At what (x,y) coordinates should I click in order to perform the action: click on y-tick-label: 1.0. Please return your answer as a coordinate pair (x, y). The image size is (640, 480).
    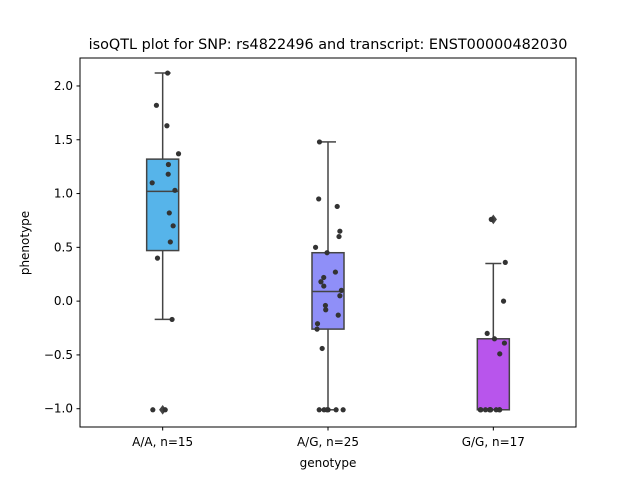
    Looking at the image, I should click on (63, 194).